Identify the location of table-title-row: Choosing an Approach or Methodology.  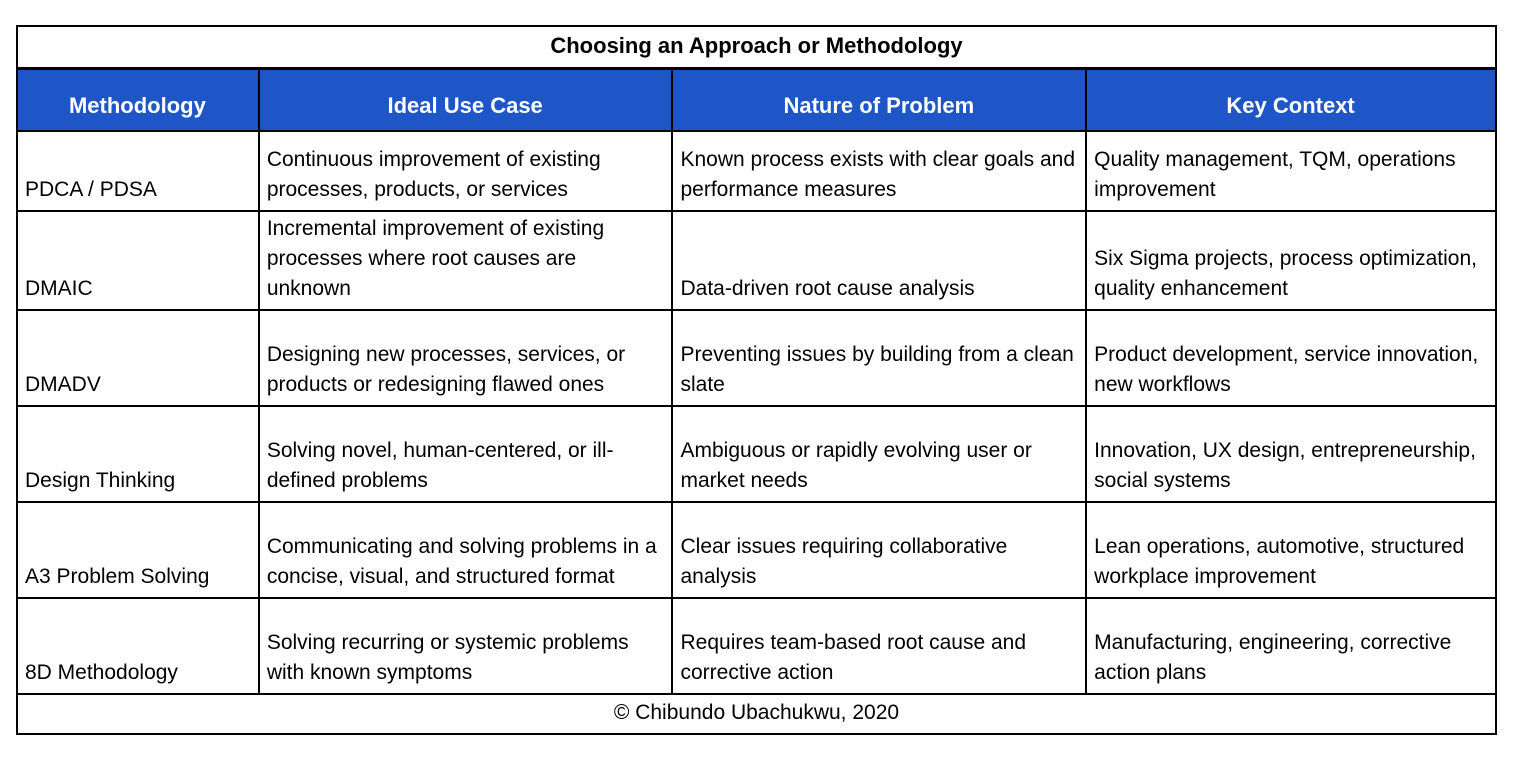
(756, 47).